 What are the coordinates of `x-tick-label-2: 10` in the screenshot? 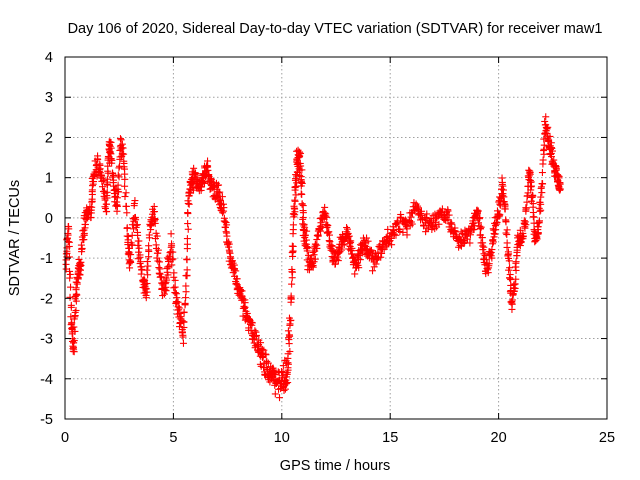 It's located at (282, 438).